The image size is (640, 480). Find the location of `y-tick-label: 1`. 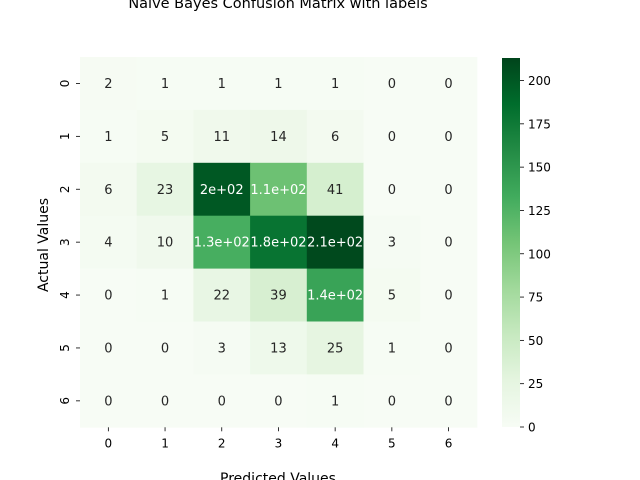

y-tick-label: 1 is located at coordinates (65, 137).